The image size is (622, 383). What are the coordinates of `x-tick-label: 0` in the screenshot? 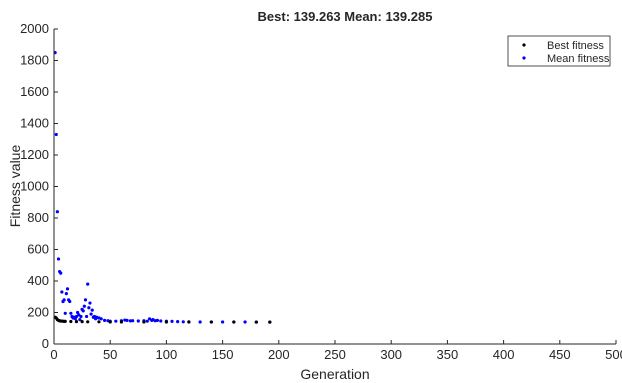 It's located at (53, 354).